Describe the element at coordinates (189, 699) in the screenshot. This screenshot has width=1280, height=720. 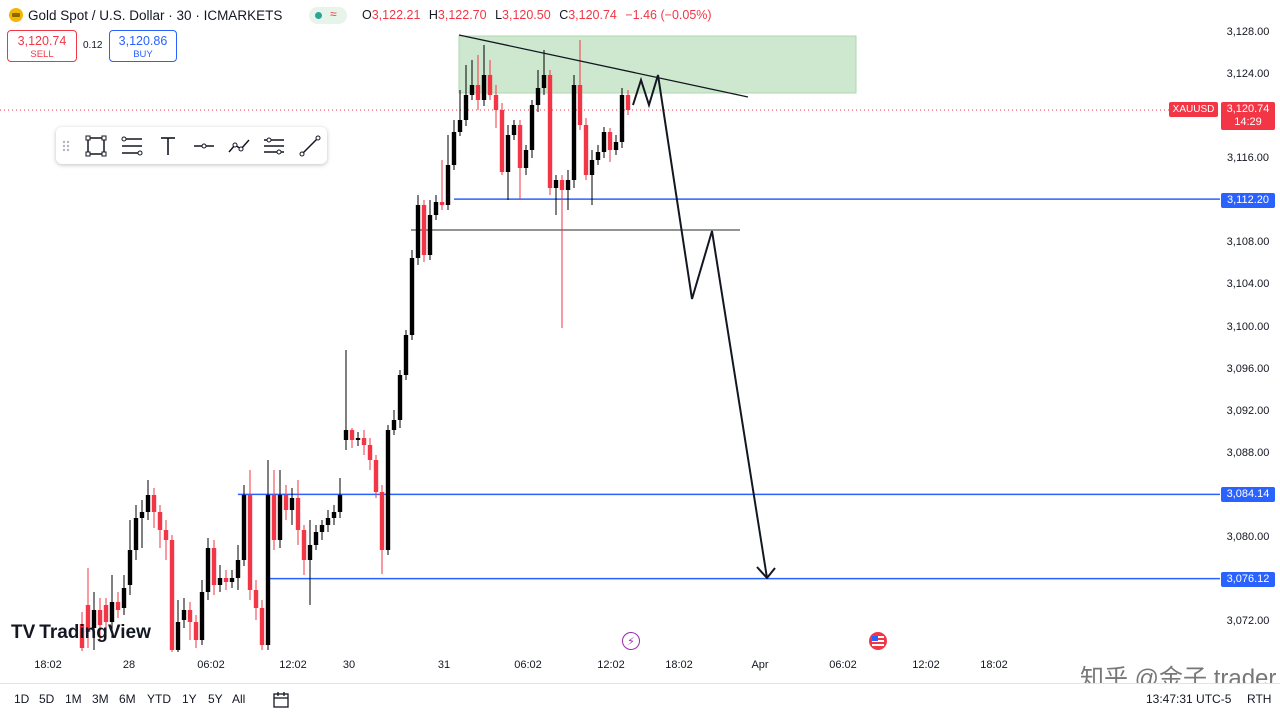
I see `range-button-1y: 1Y` at that location.